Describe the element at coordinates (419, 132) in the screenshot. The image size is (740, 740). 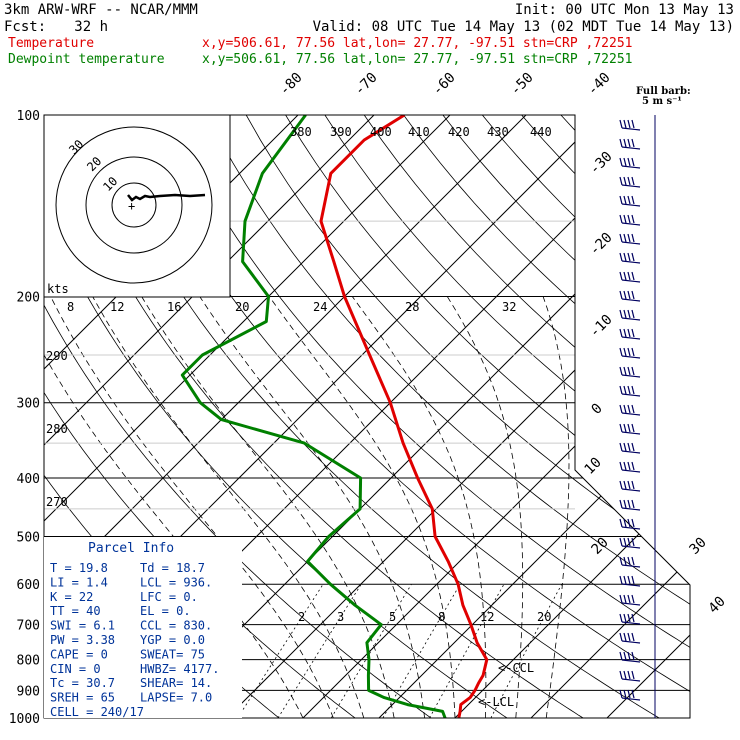
I see `theta-label: 410` at that location.